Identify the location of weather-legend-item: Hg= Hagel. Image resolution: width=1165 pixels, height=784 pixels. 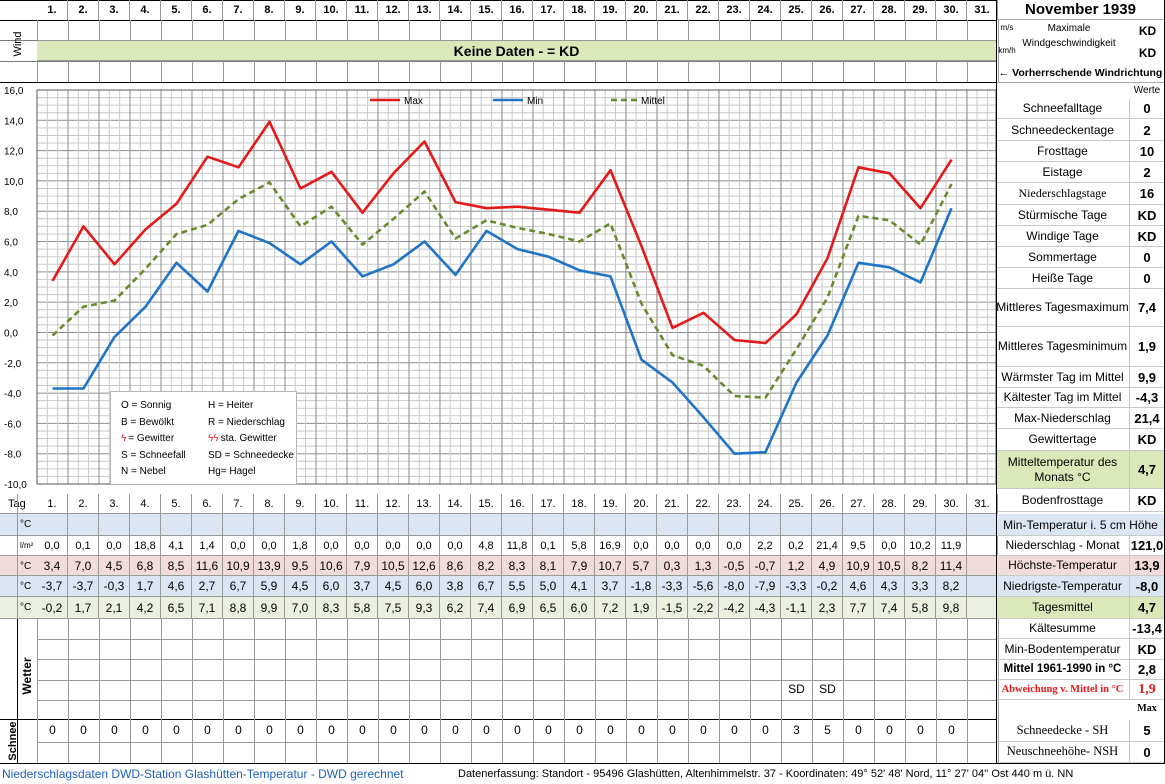
(232, 471).